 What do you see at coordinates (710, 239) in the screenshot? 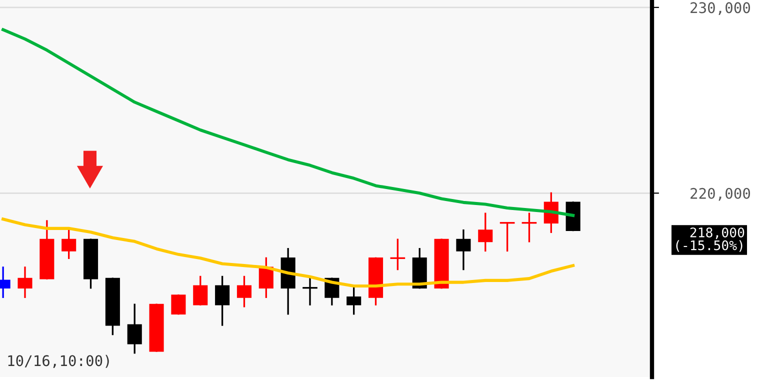
I see `text: 218,000 (-15.50%)` at bounding box center [710, 239].